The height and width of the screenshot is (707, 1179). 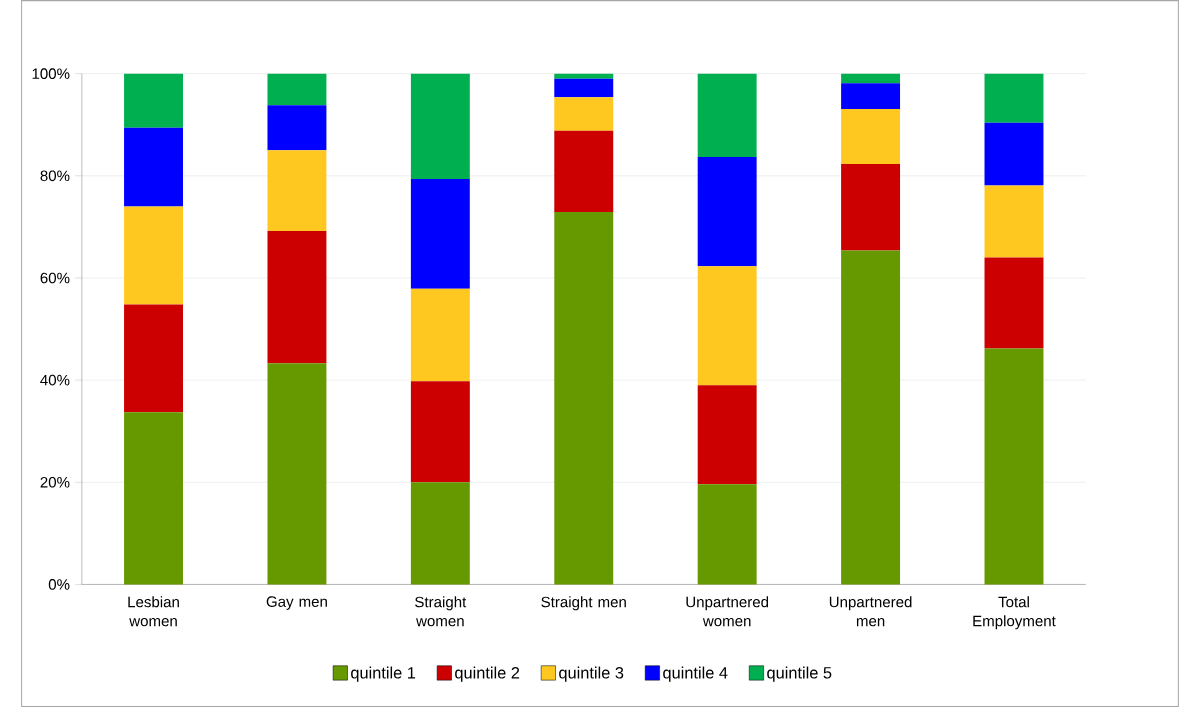 What do you see at coordinates (55, 278) in the screenshot?
I see `y-tick-label: 60%` at bounding box center [55, 278].